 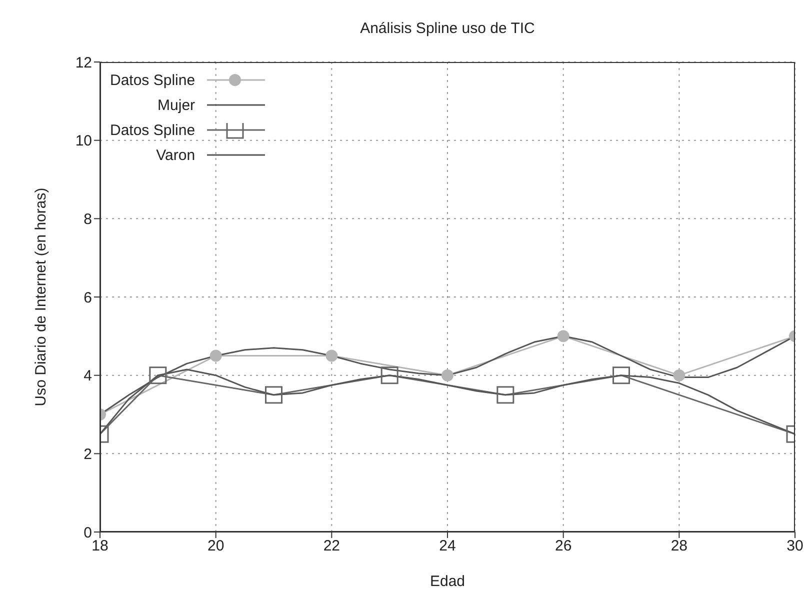 I want to click on x-tick-label: 28, so click(x=679, y=546).